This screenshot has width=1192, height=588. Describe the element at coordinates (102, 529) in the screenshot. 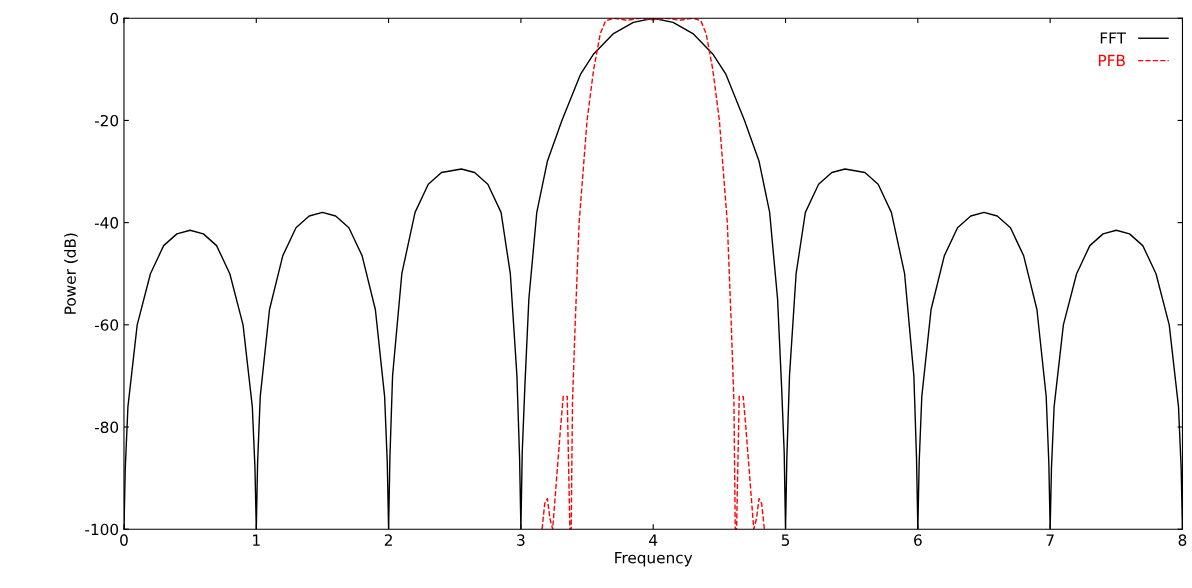

I see `y-tick-label: -100` at that location.